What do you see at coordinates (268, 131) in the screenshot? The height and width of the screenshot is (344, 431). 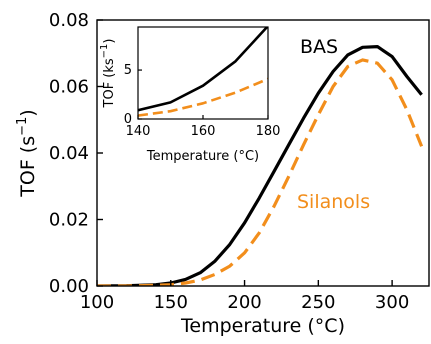 I see `x-tick-label: 180` at bounding box center [268, 131].